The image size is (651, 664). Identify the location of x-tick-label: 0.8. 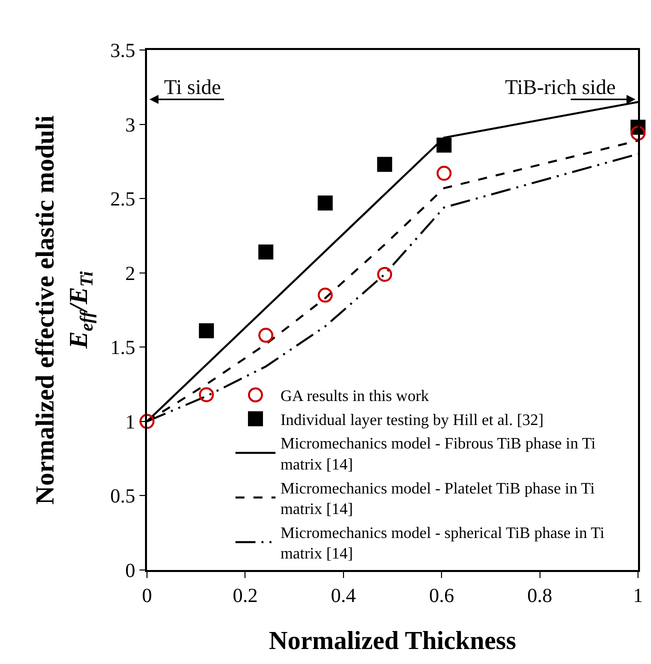
(539, 595).